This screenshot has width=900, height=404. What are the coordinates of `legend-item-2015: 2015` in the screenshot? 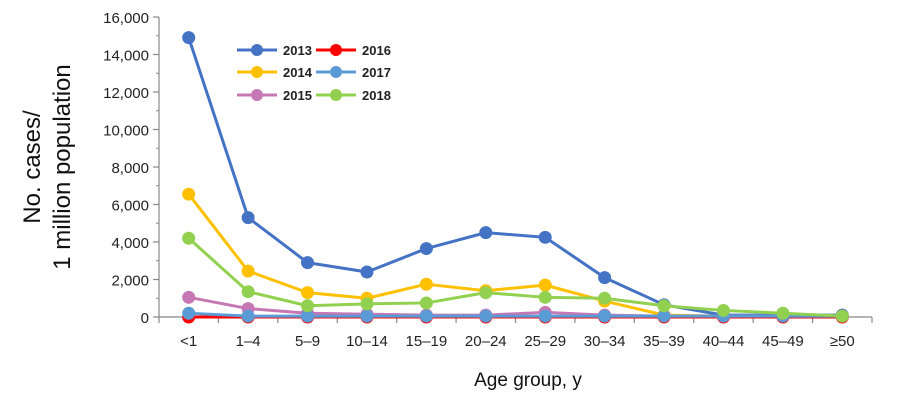 It's located at (274, 95).